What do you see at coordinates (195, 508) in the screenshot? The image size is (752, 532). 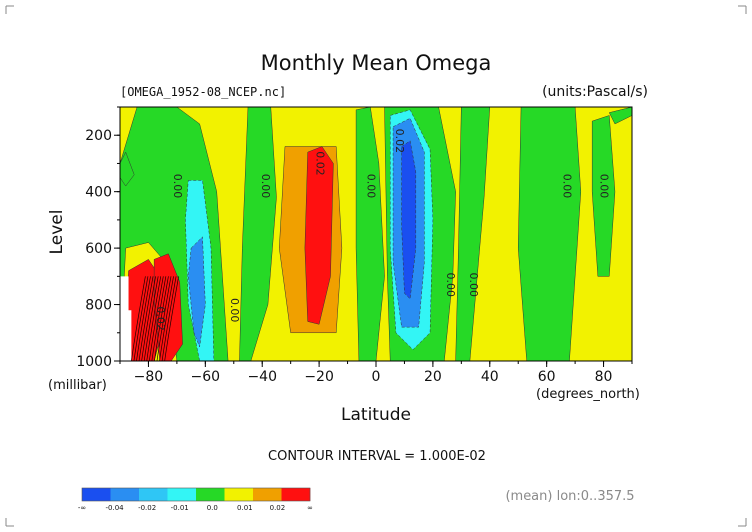 I see `colorbar-labels: -∞ -0.04 -0.02 -0.01 0.0 0.01 0.02 ∞` at bounding box center [195, 508].